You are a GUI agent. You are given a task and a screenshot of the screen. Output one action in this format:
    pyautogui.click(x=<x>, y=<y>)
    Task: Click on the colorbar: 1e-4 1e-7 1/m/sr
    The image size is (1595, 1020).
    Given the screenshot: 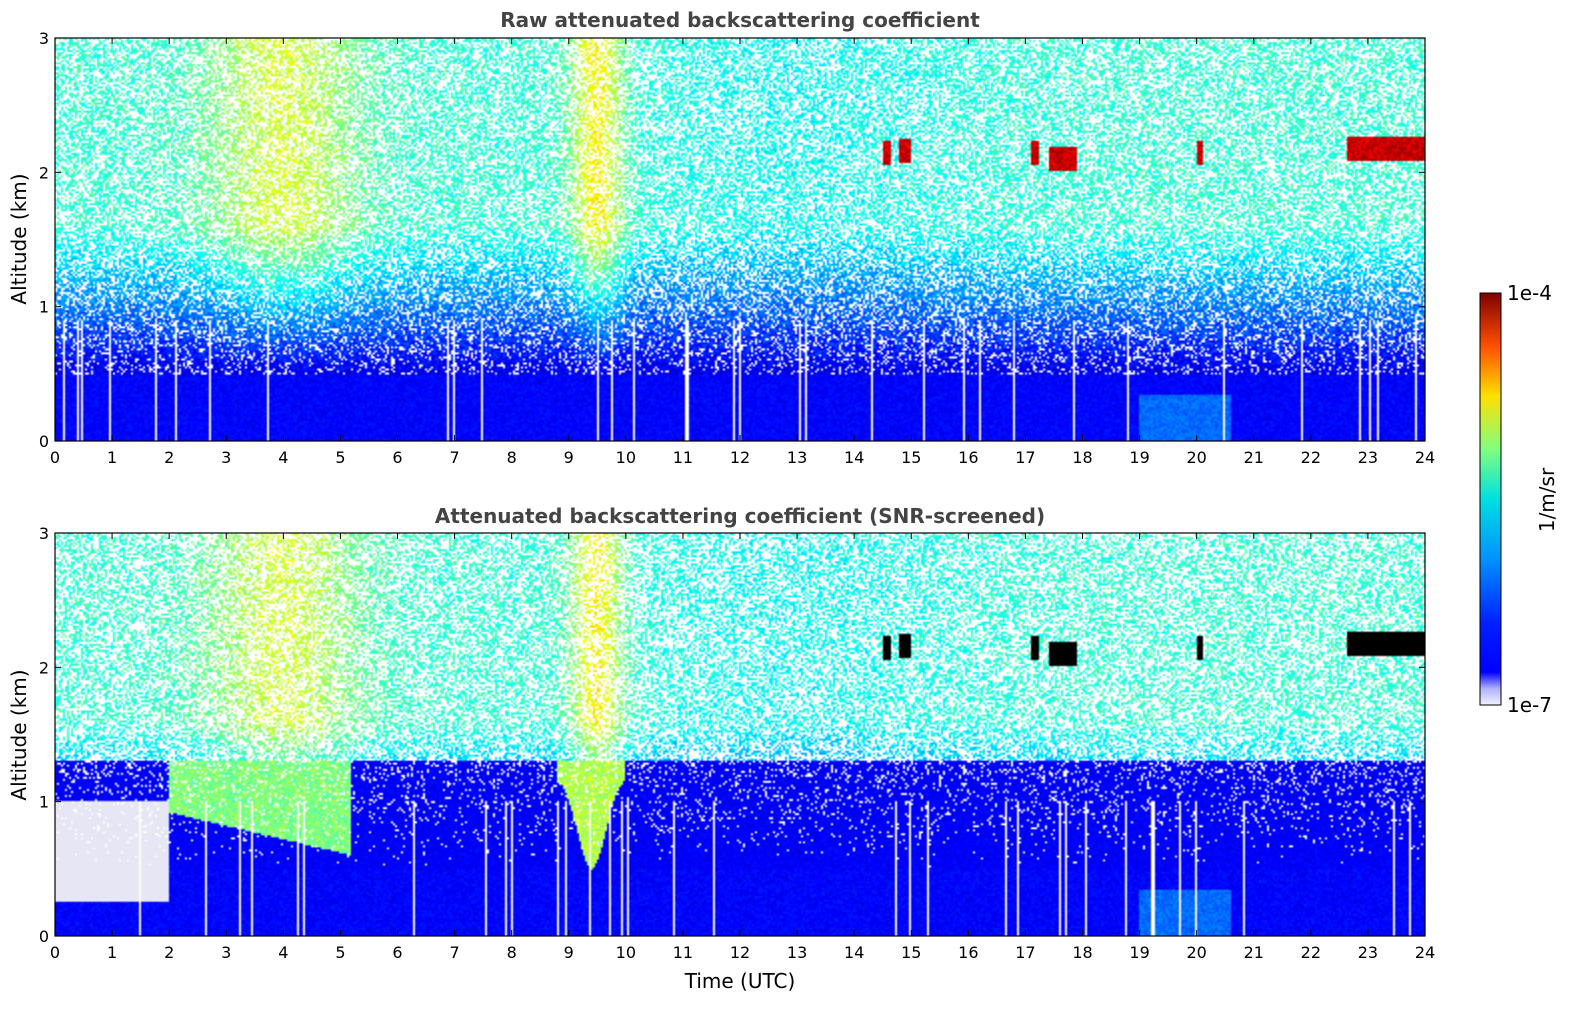 What is the action you would take?
    pyautogui.click(x=1519, y=499)
    